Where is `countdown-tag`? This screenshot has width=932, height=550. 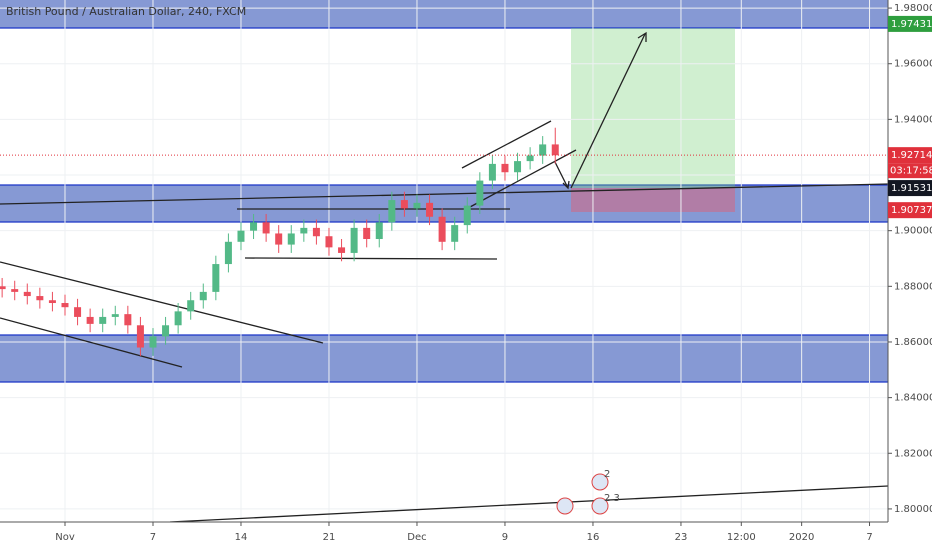 countdown-tag is located at coordinates (910, 171).